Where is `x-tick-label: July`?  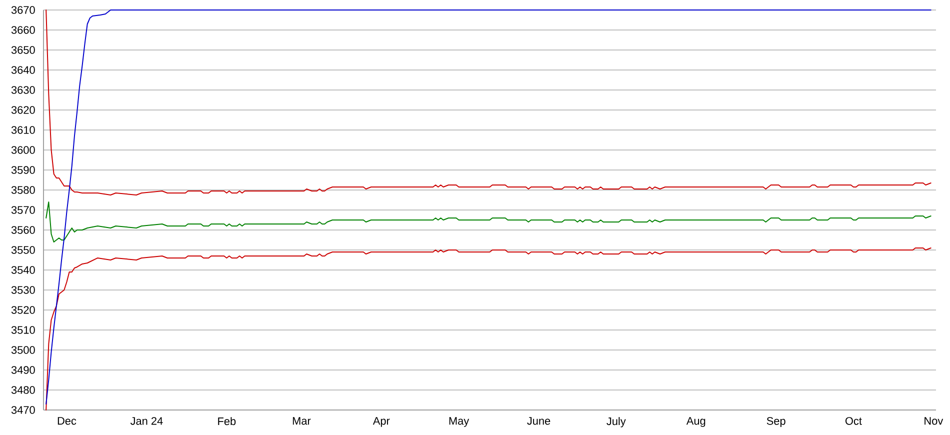
x-tick-label: July is located at coordinates (616, 422).